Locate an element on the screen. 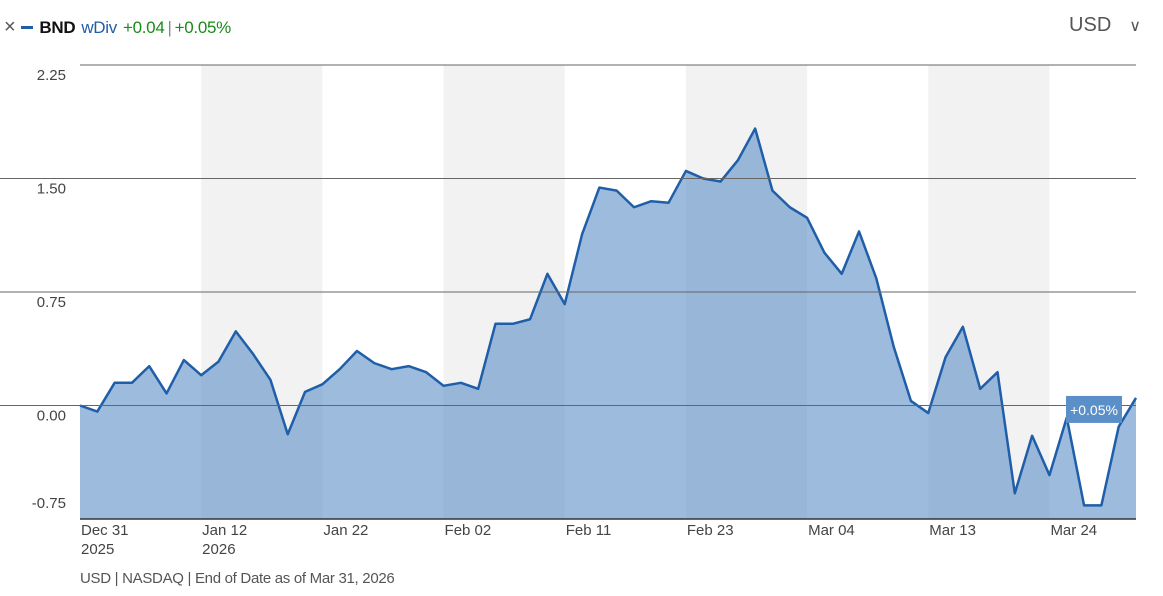 The height and width of the screenshot is (596, 1163). y-tick-label: 0.75 is located at coordinates (51, 302).